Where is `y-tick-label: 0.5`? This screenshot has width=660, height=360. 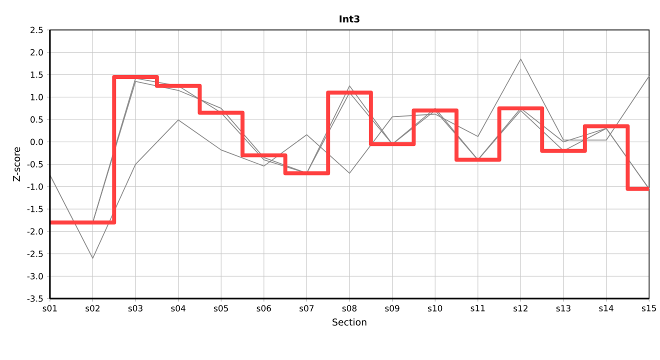 y-tick-label: 0.5 is located at coordinates (36, 119).